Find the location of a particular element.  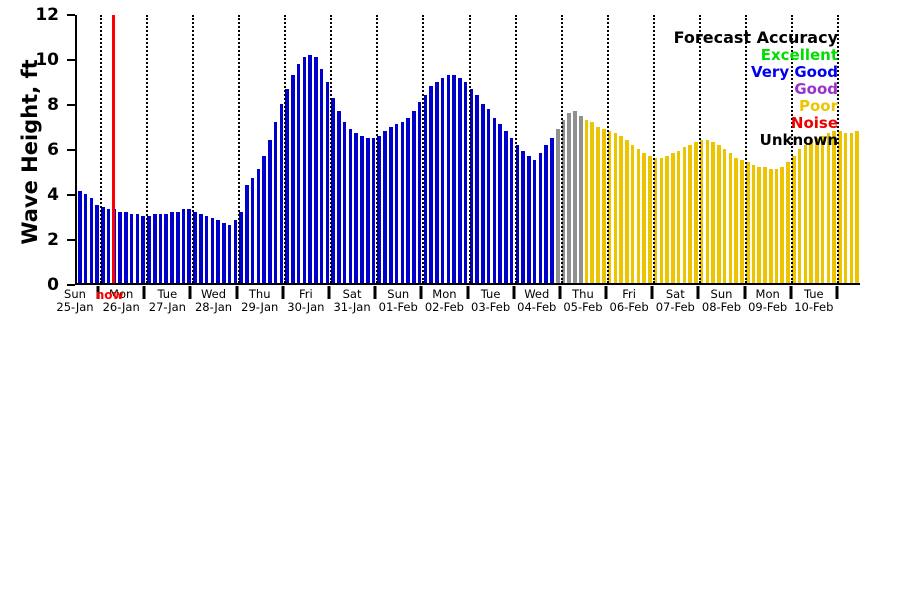

y-tick-mark is located at coordinates (71, 15).